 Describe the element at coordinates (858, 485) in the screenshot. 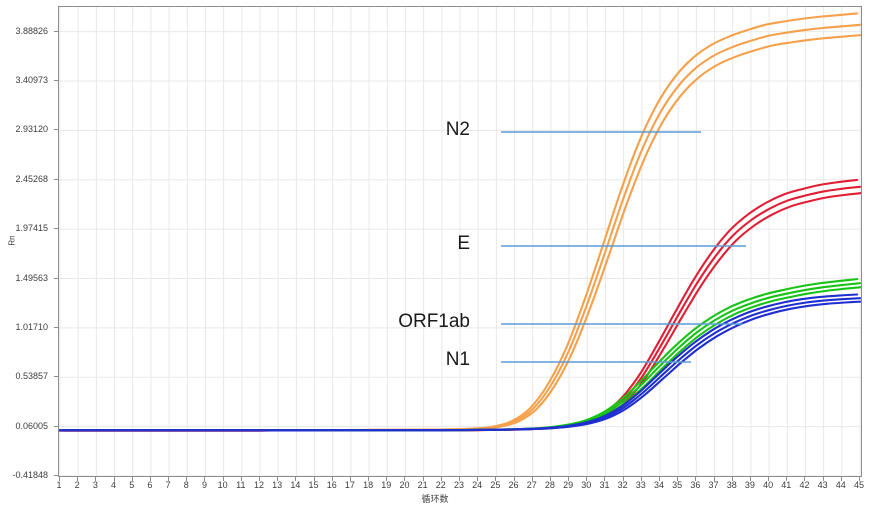

I see `x-tick-label: 45` at that location.